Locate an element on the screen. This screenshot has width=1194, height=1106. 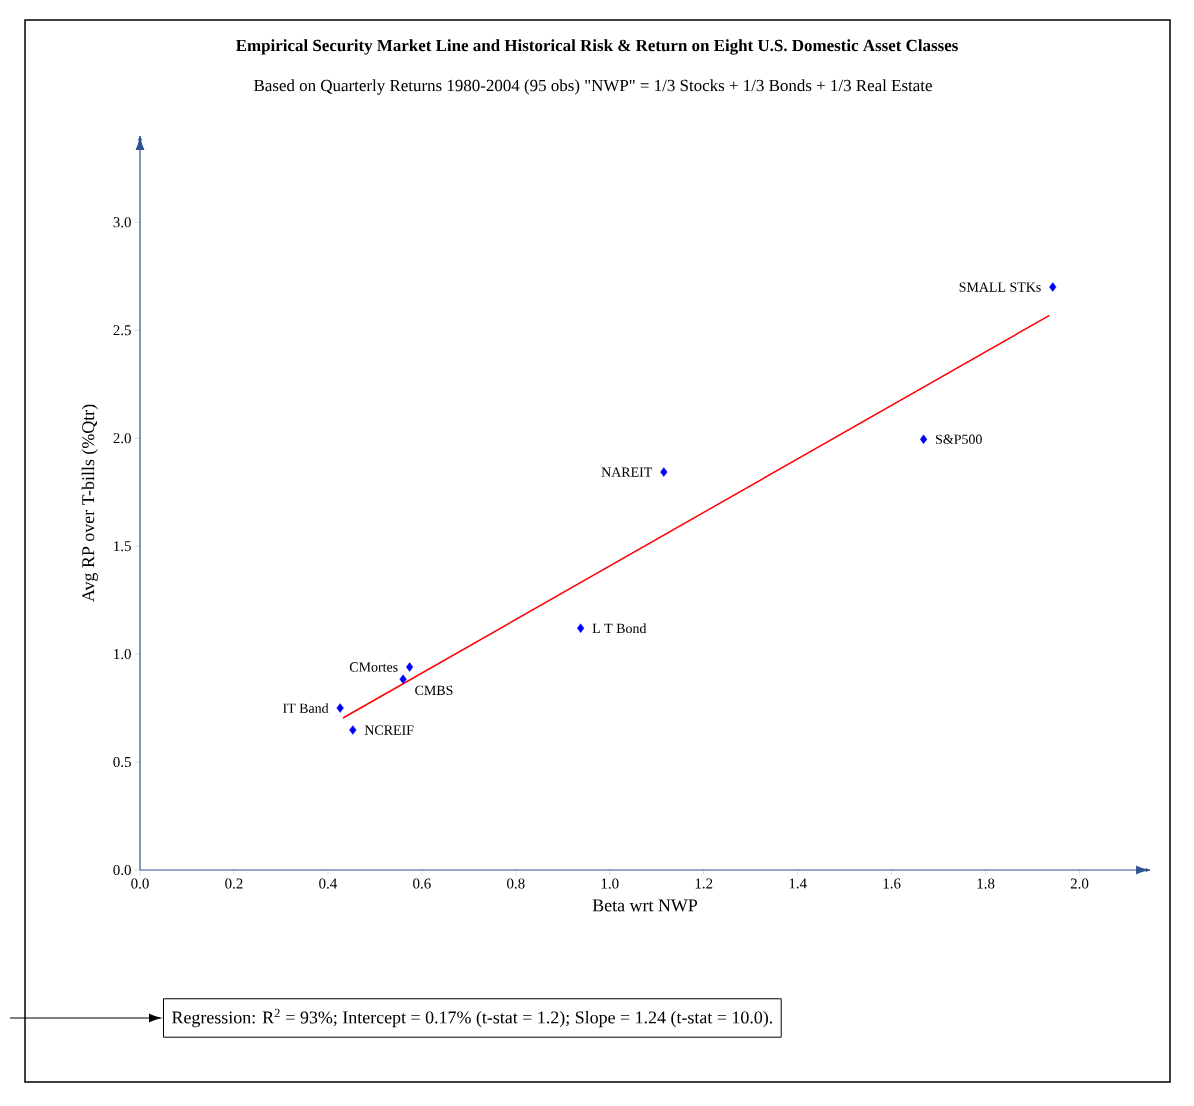
x-tick-label: 0.6 is located at coordinates (422, 883).